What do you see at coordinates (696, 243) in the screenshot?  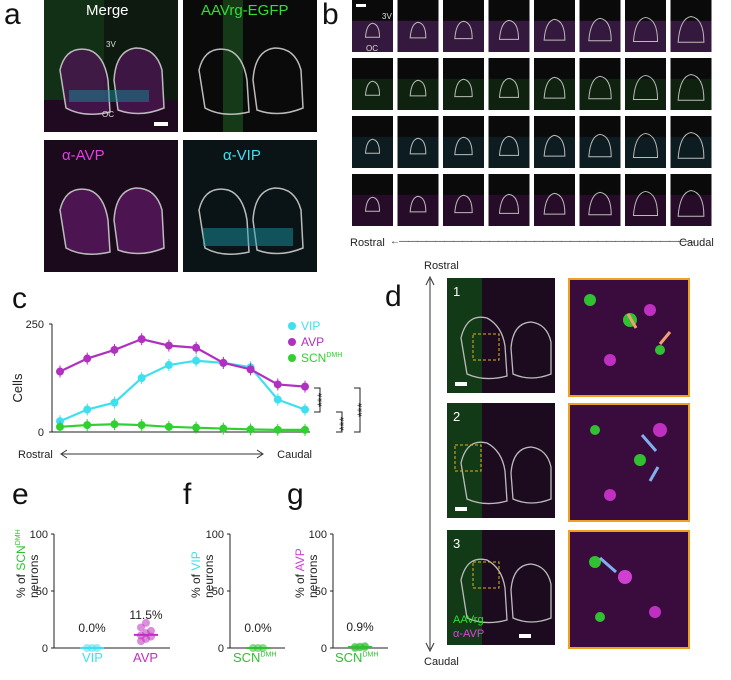 I see `b-caudal: Caudal` at bounding box center [696, 243].